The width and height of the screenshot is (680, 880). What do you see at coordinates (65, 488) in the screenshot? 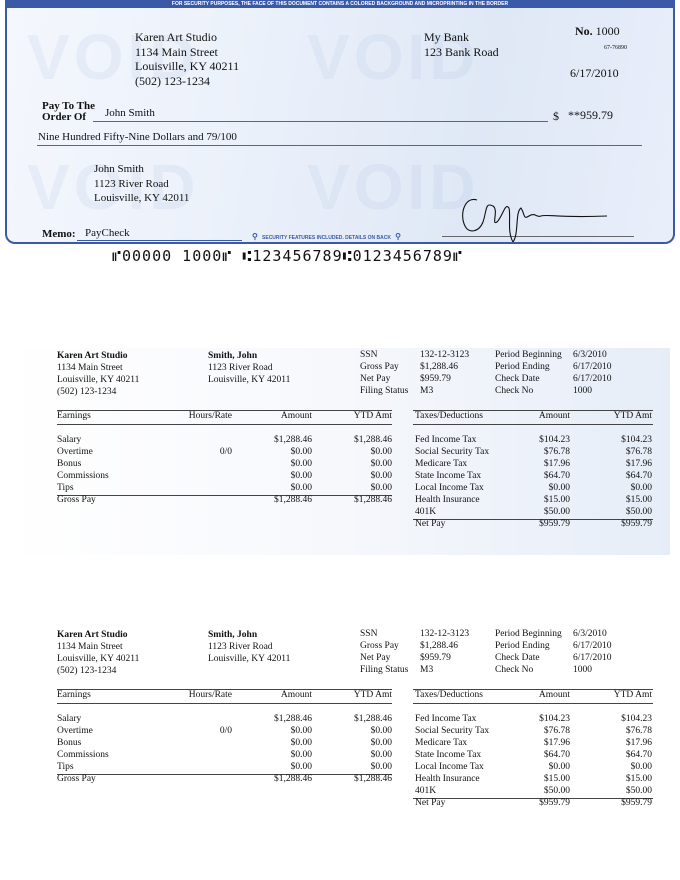
I see `earnings-cell: Tips` at bounding box center [65, 488].